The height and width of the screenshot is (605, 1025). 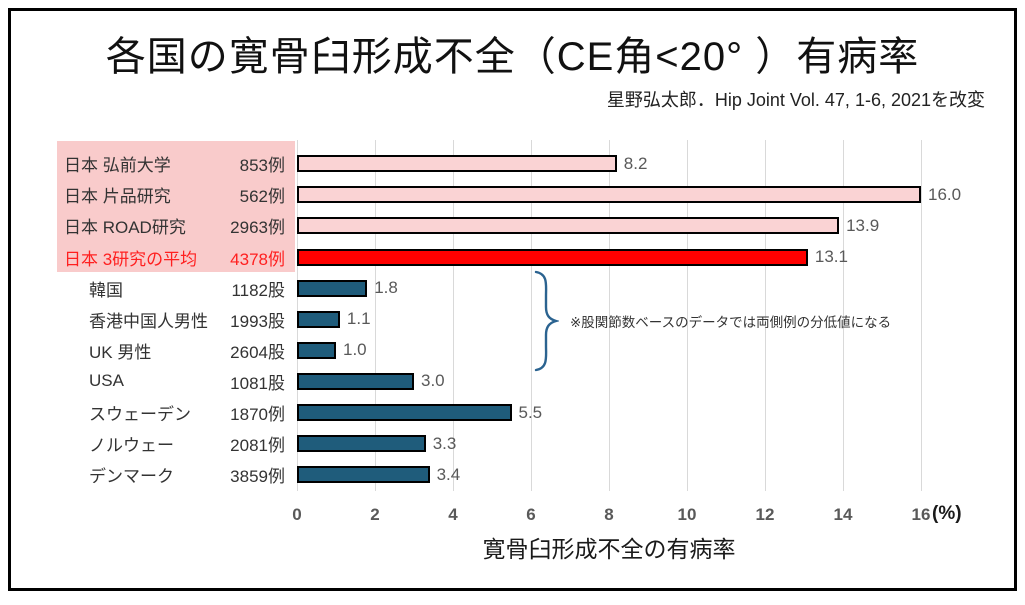 What do you see at coordinates (531, 514) in the screenshot?
I see `x-axis-tick-label: 6` at bounding box center [531, 514].